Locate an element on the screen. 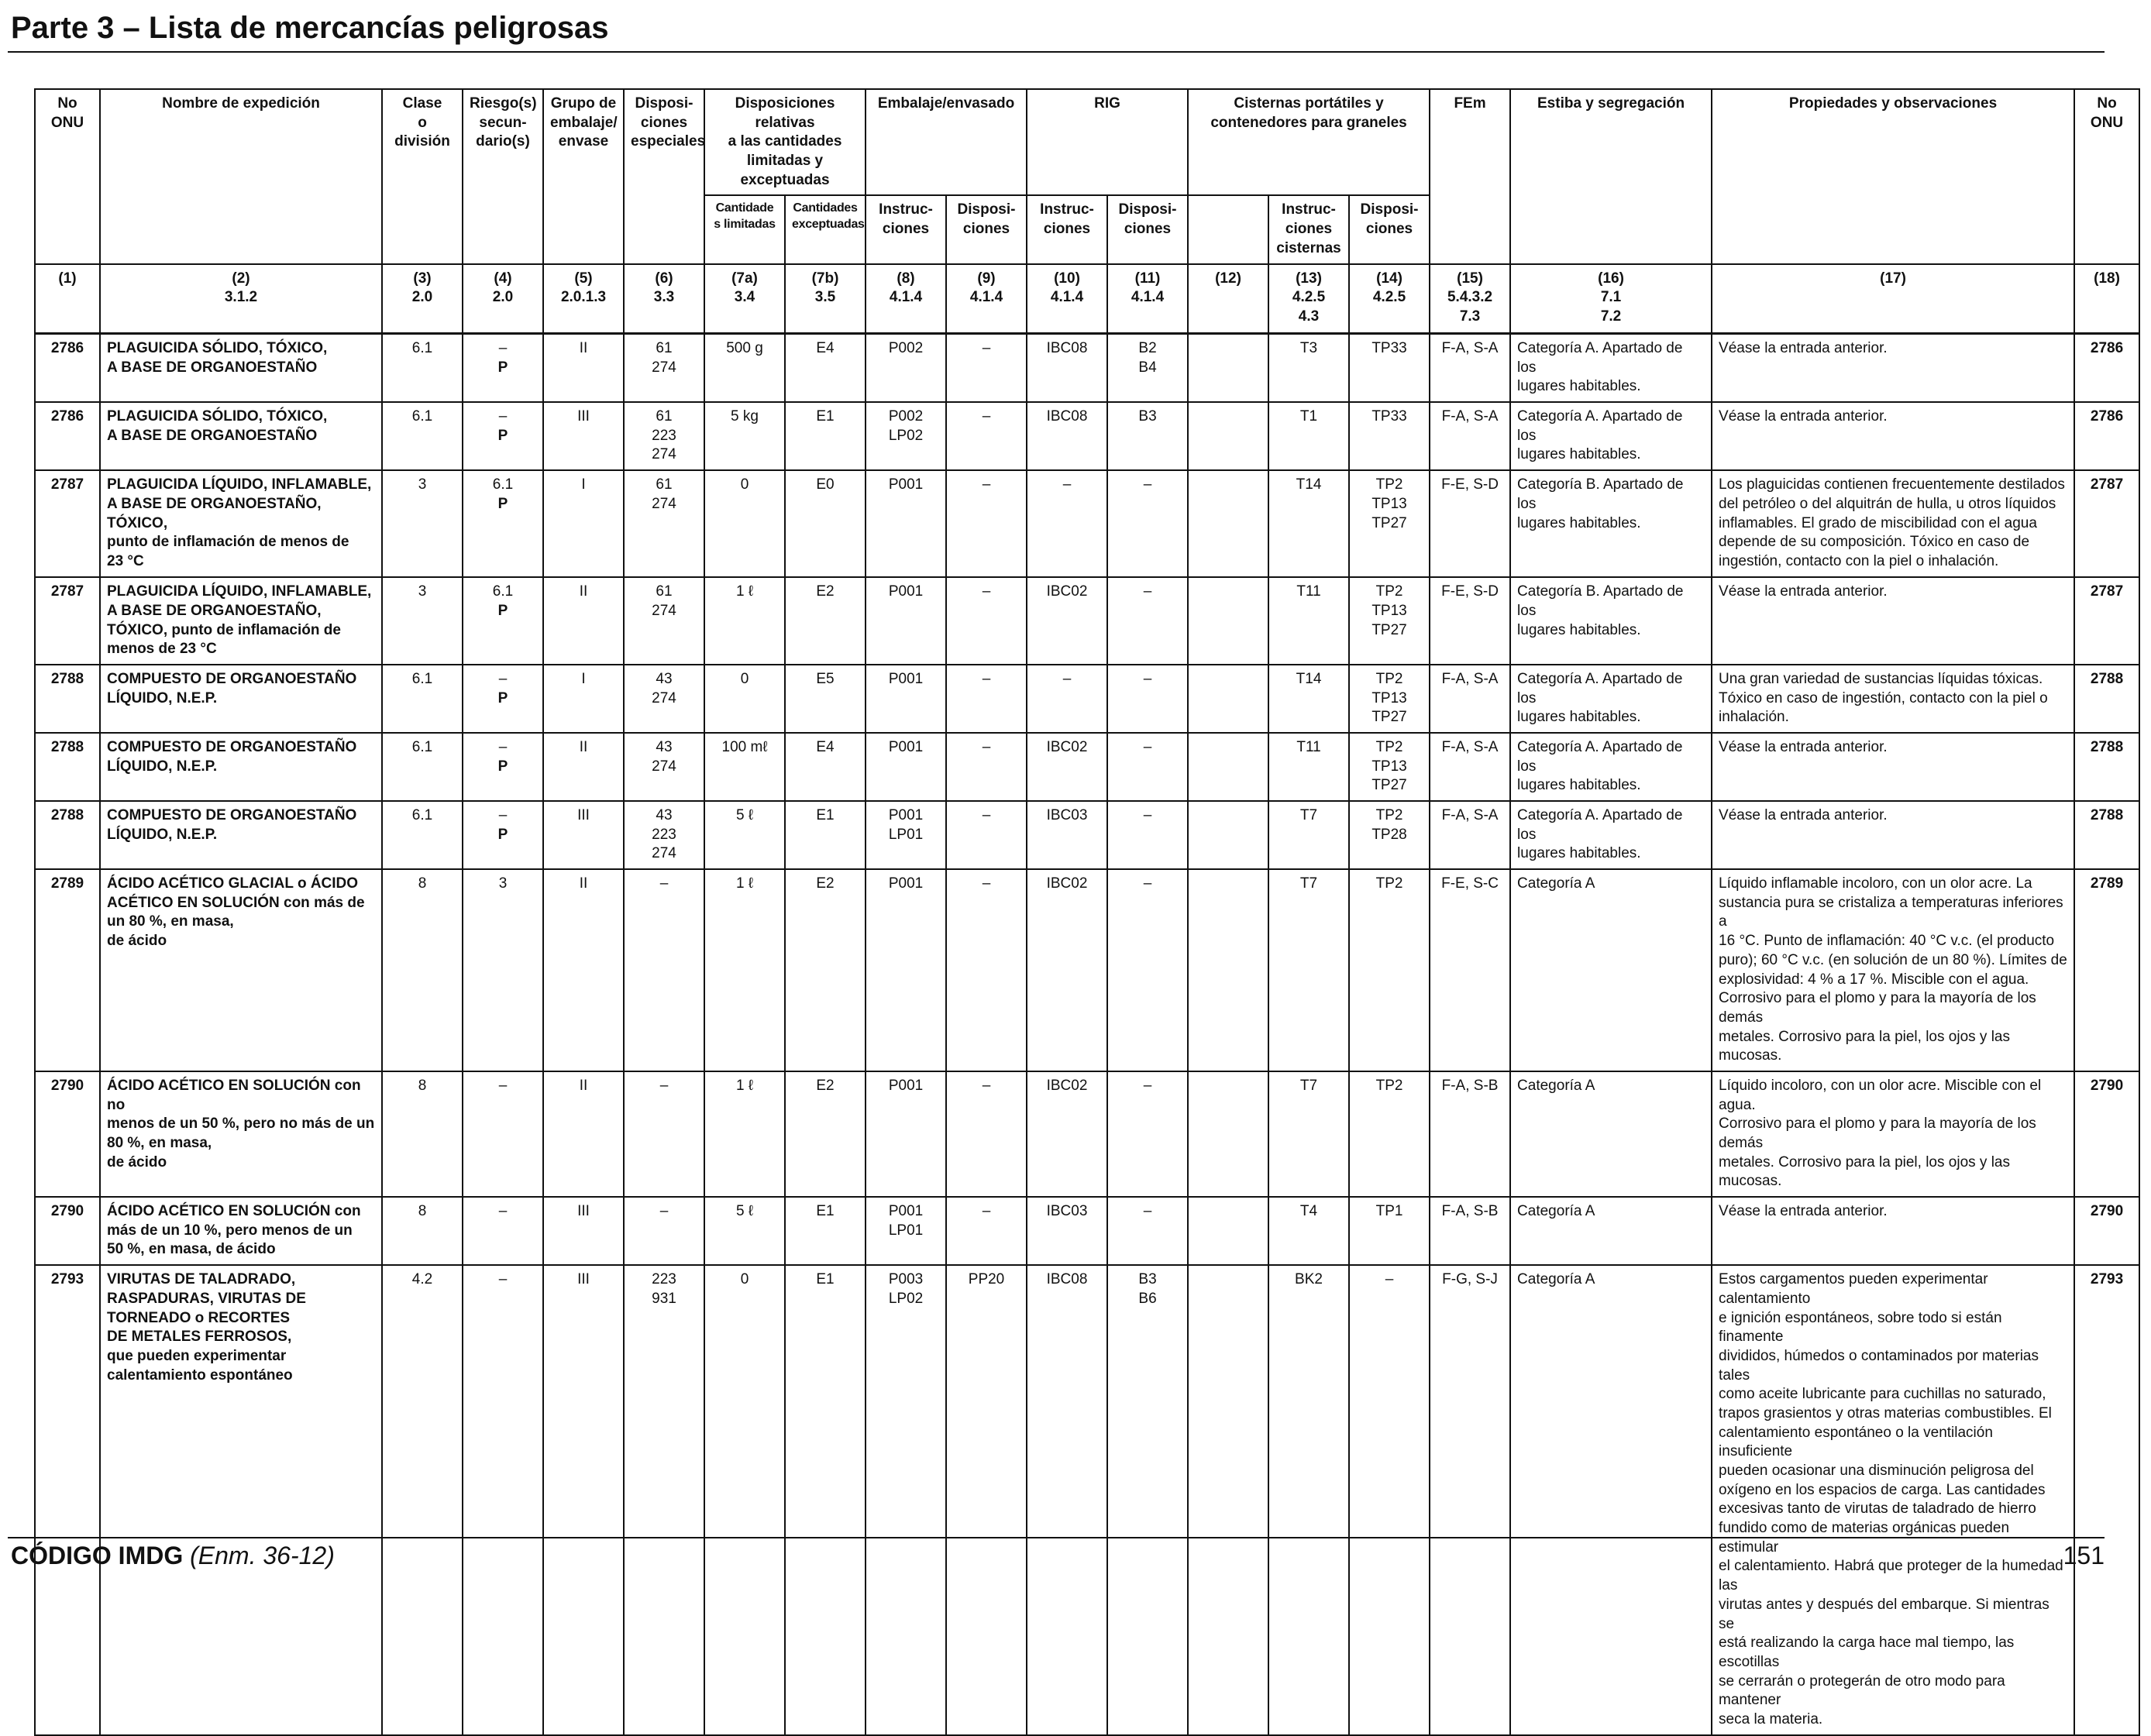 This screenshot has width=2151, height=1736. class-cell: 3 is located at coordinates (422, 524).